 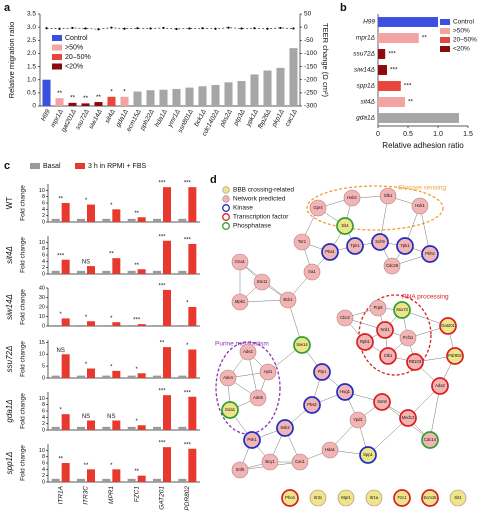 I want to click on node-label: Ssk2, so click(x=285, y=427).